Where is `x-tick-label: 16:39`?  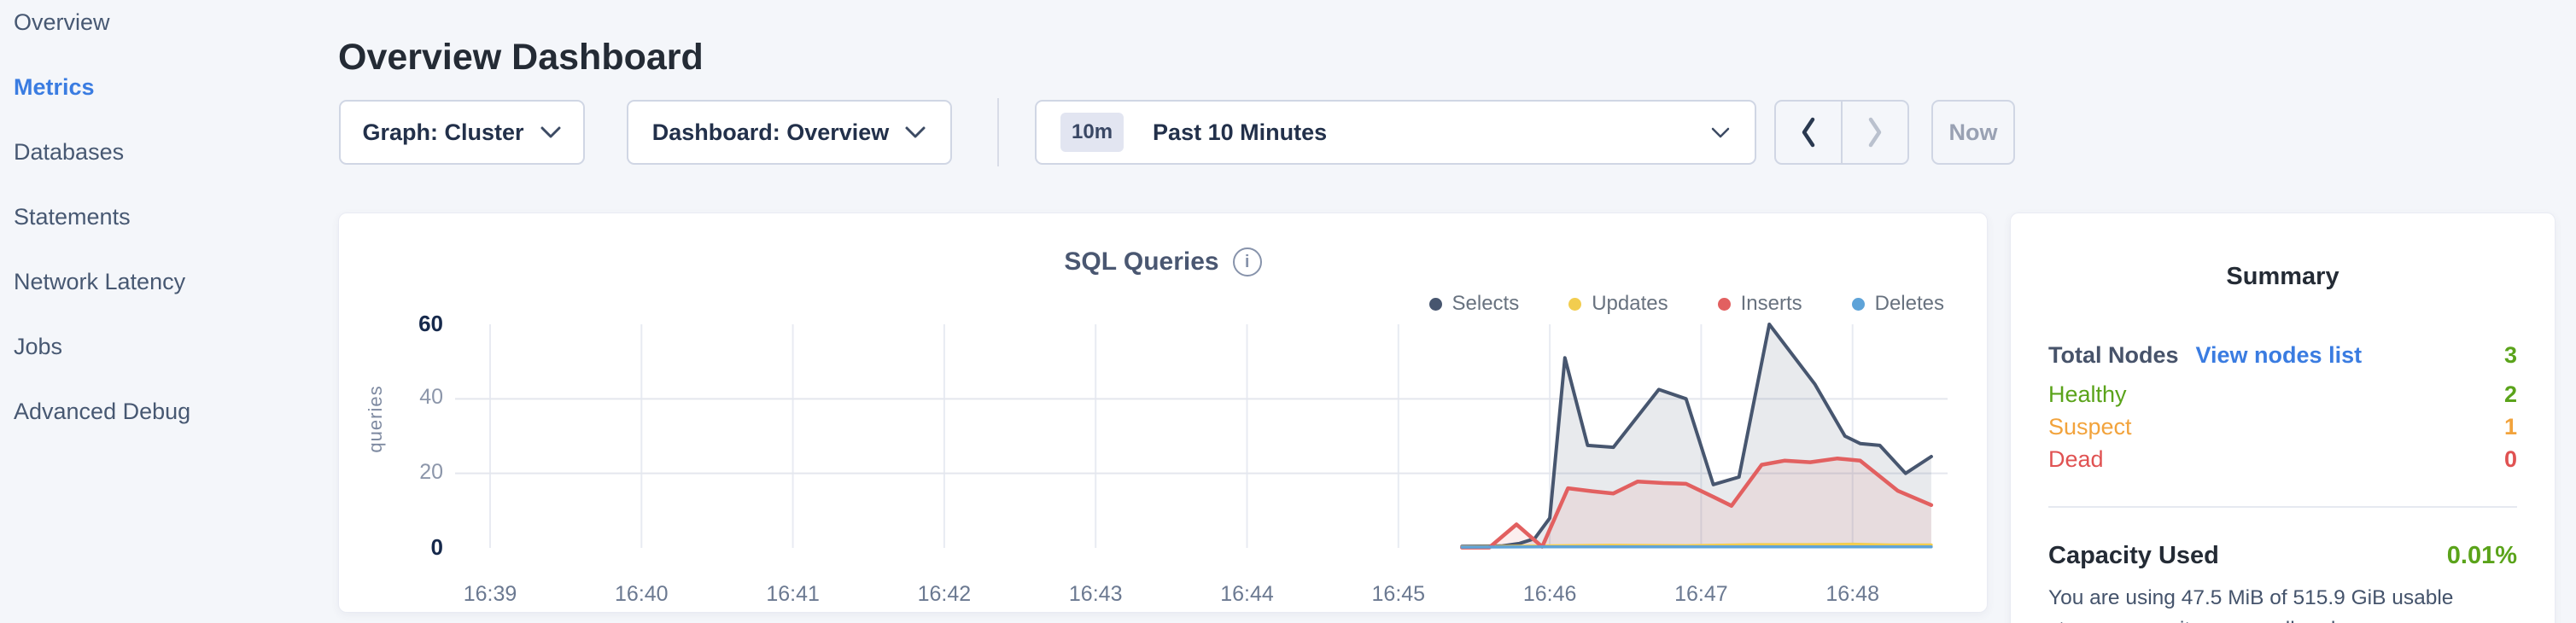 x-tick-label: 16:39 is located at coordinates (490, 594).